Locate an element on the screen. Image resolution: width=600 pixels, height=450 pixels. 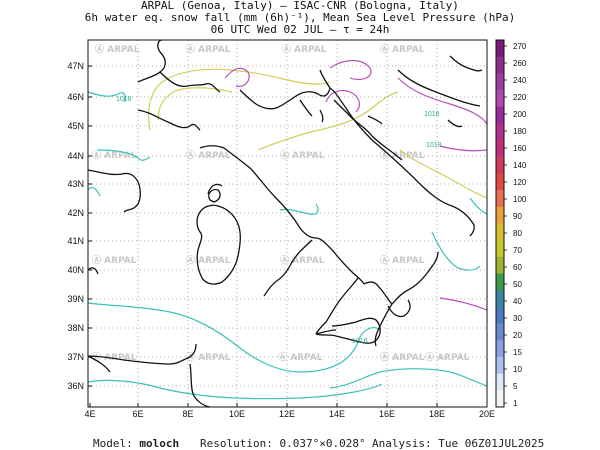
lon-tick-label: 18E is located at coordinates (437, 414).